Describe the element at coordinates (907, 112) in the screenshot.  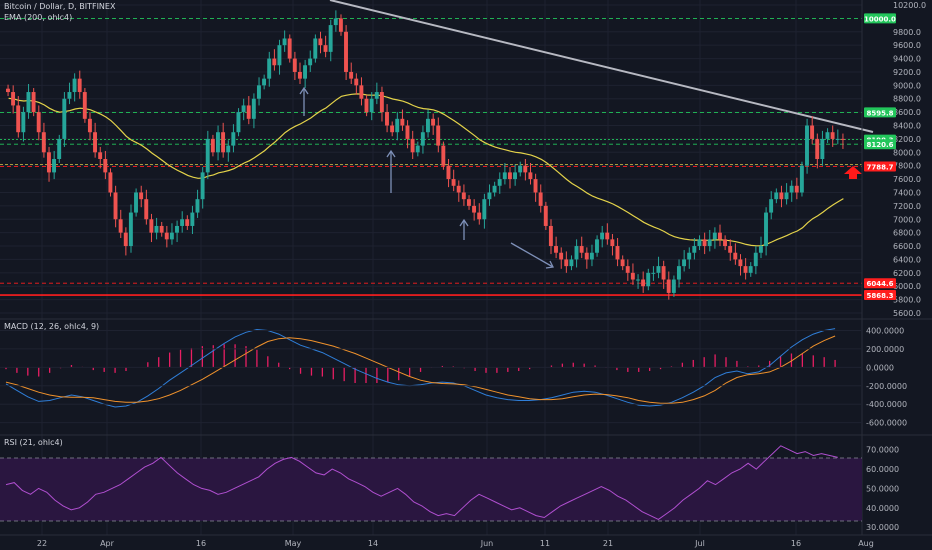
I see `price-tick-label: 8600.0` at that location.